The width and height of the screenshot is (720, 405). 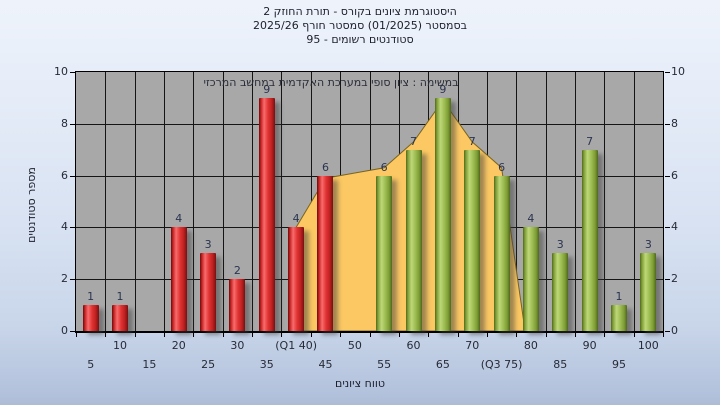 I want to click on y-tick-label-left: 8, so click(x=64, y=123).